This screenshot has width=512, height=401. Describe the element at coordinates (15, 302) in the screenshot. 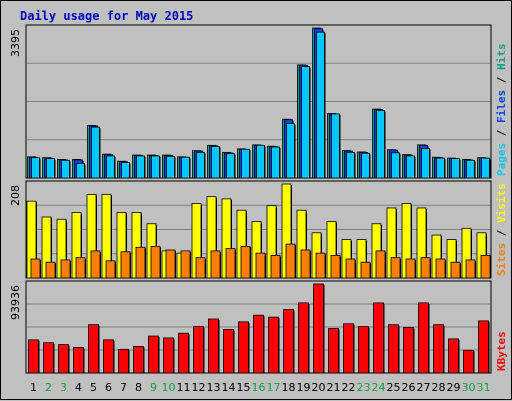

I see `panel-kbytes-max-label: 93936` at that location.